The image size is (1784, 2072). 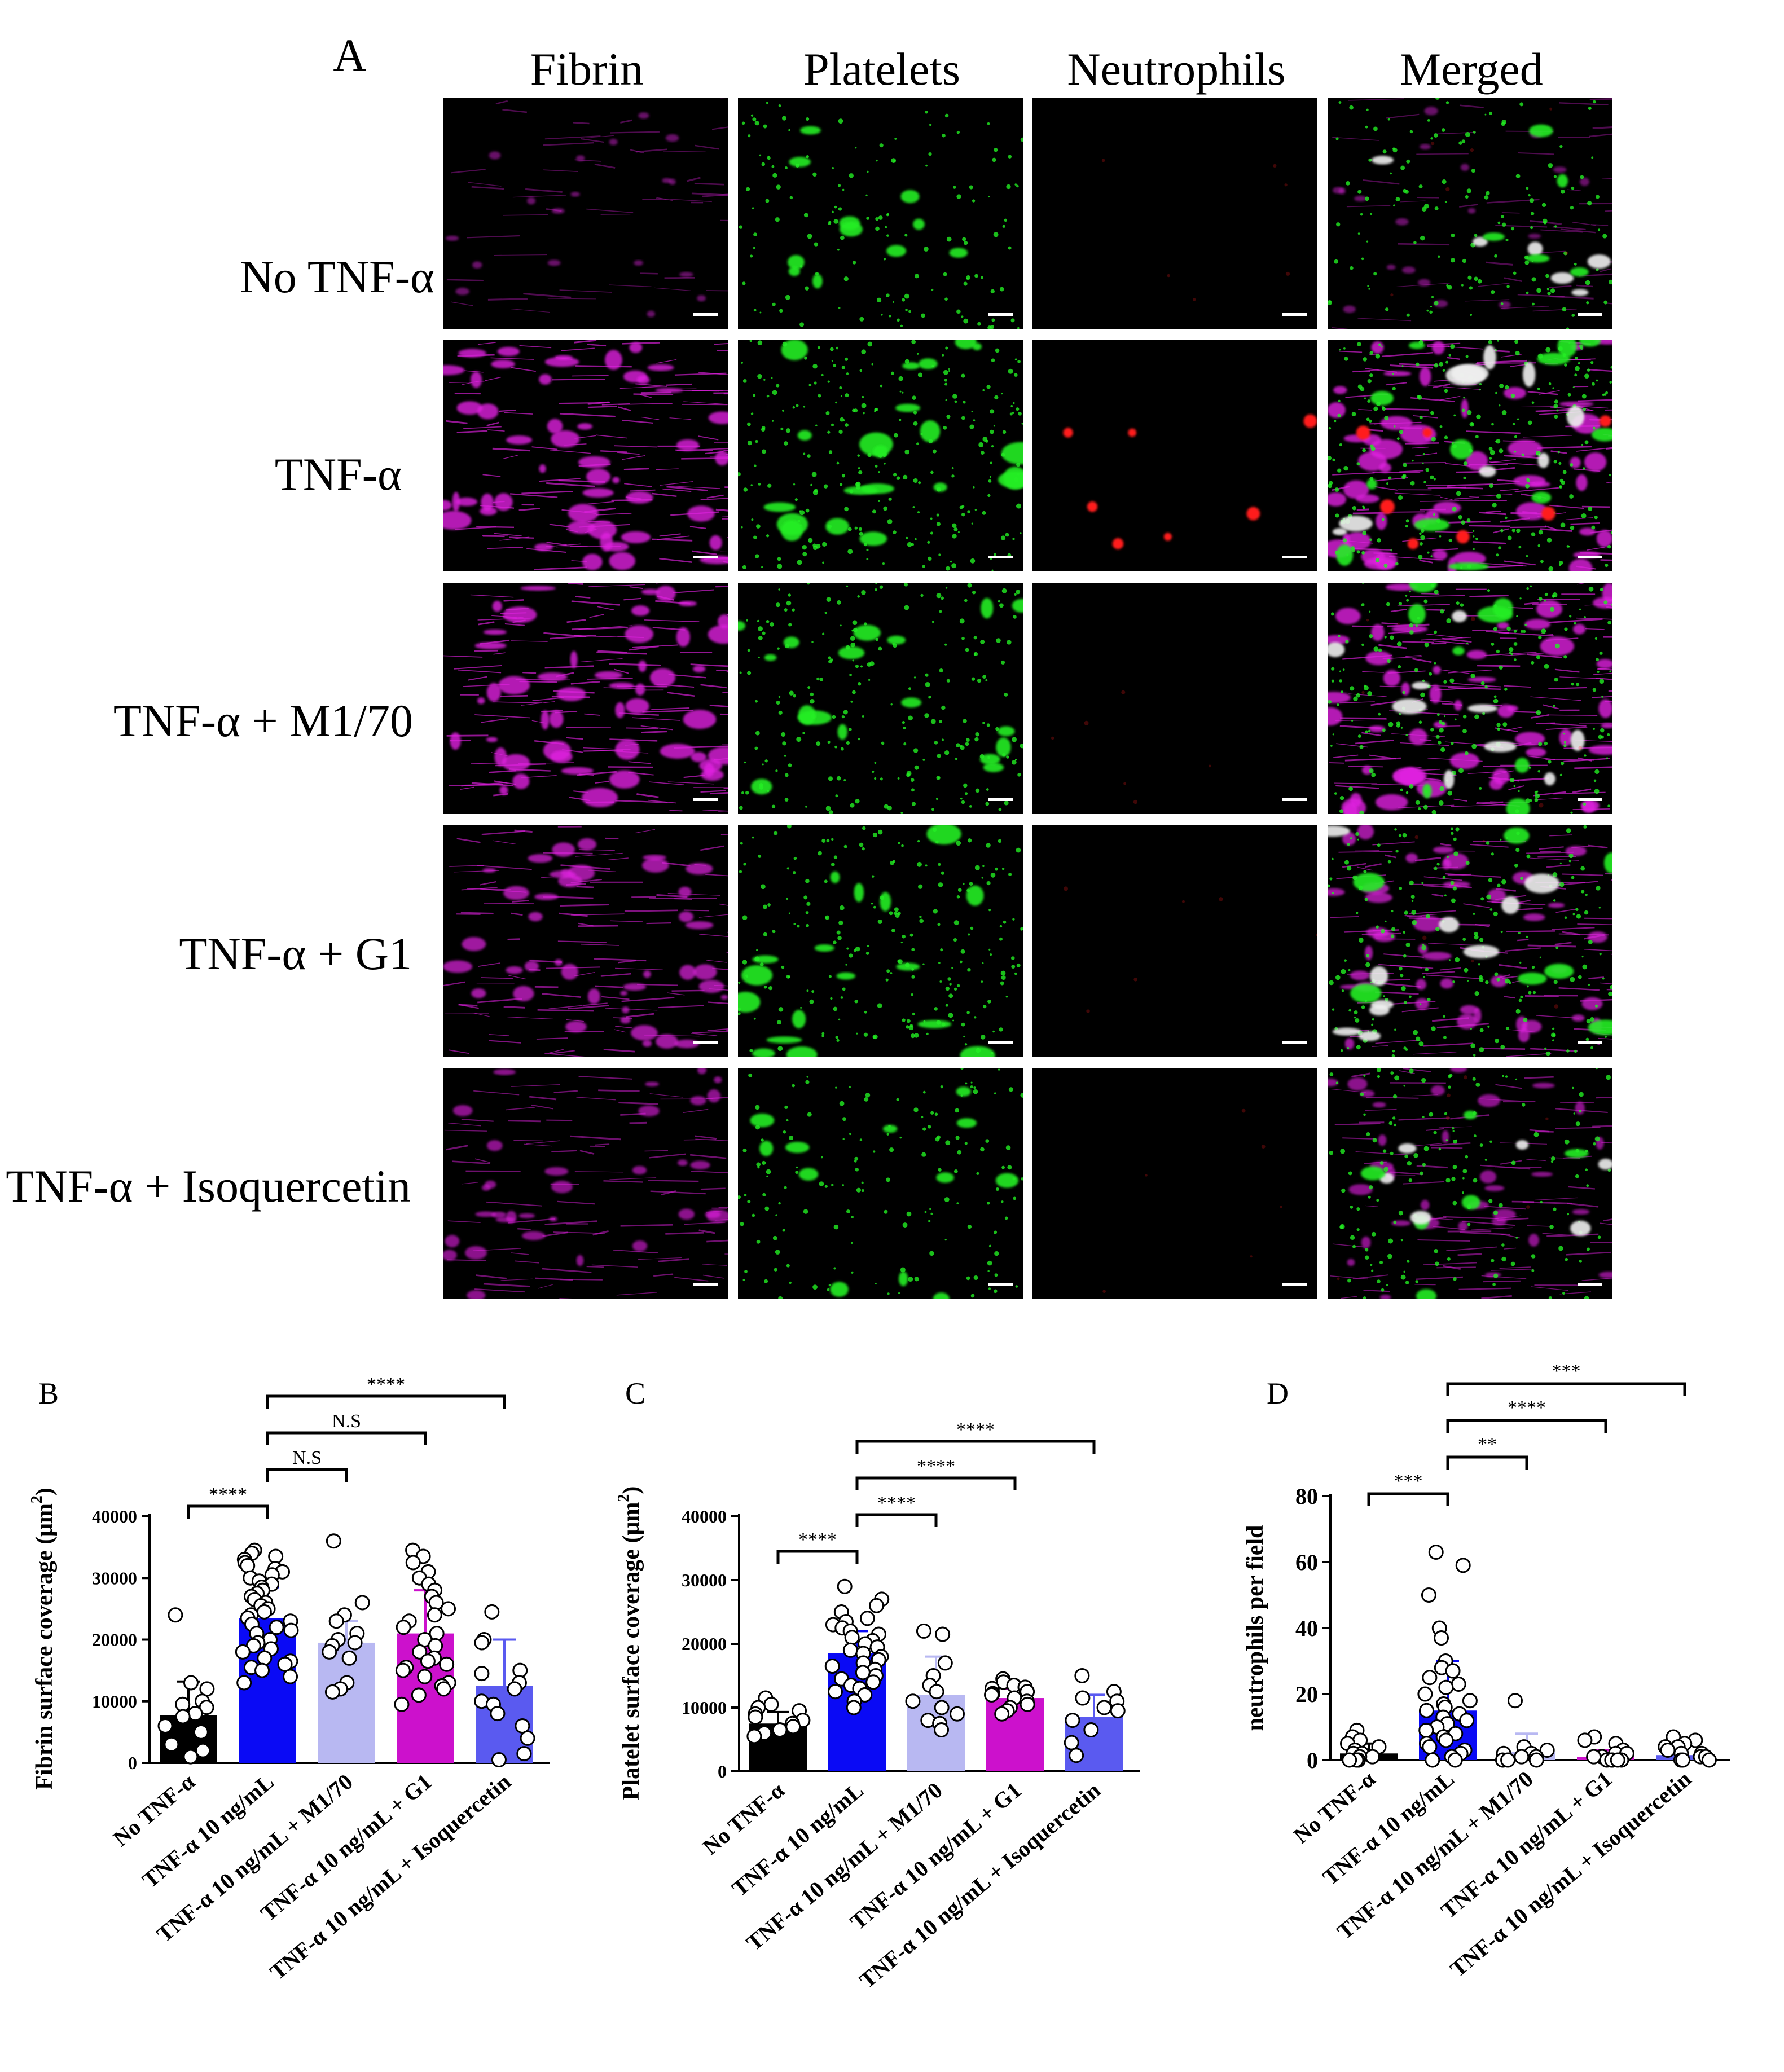 What do you see at coordinates (1175, 213) in the screenshot?
I see `micrograph-no-tnf-neutrophils` at bounding box center [1175, 213].